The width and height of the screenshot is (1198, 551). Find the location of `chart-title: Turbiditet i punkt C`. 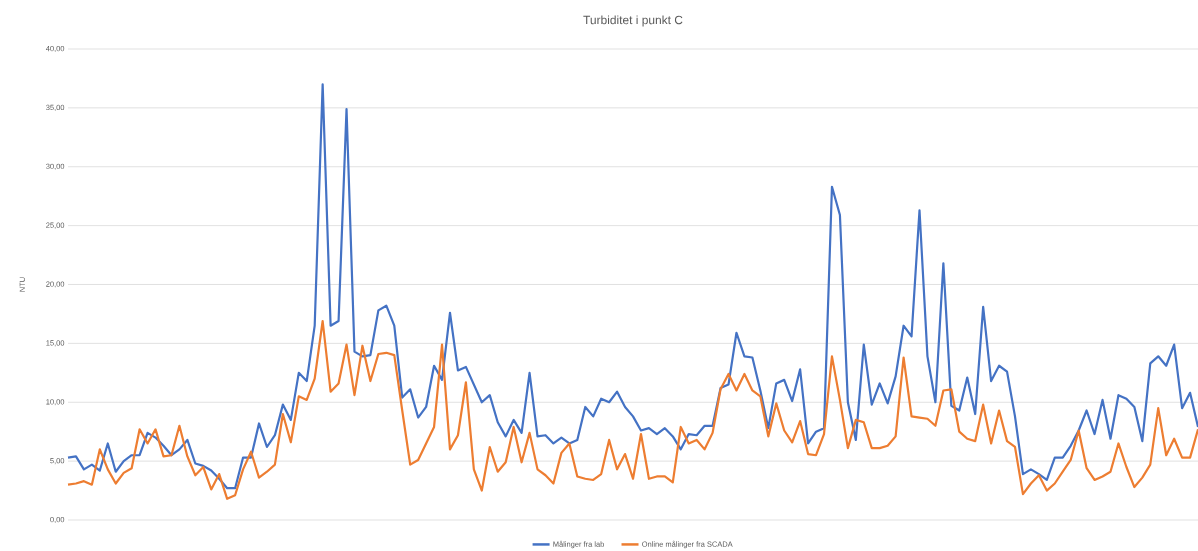

chart-title: Turbiditet i punkt C is located at coordinates (633, 21).